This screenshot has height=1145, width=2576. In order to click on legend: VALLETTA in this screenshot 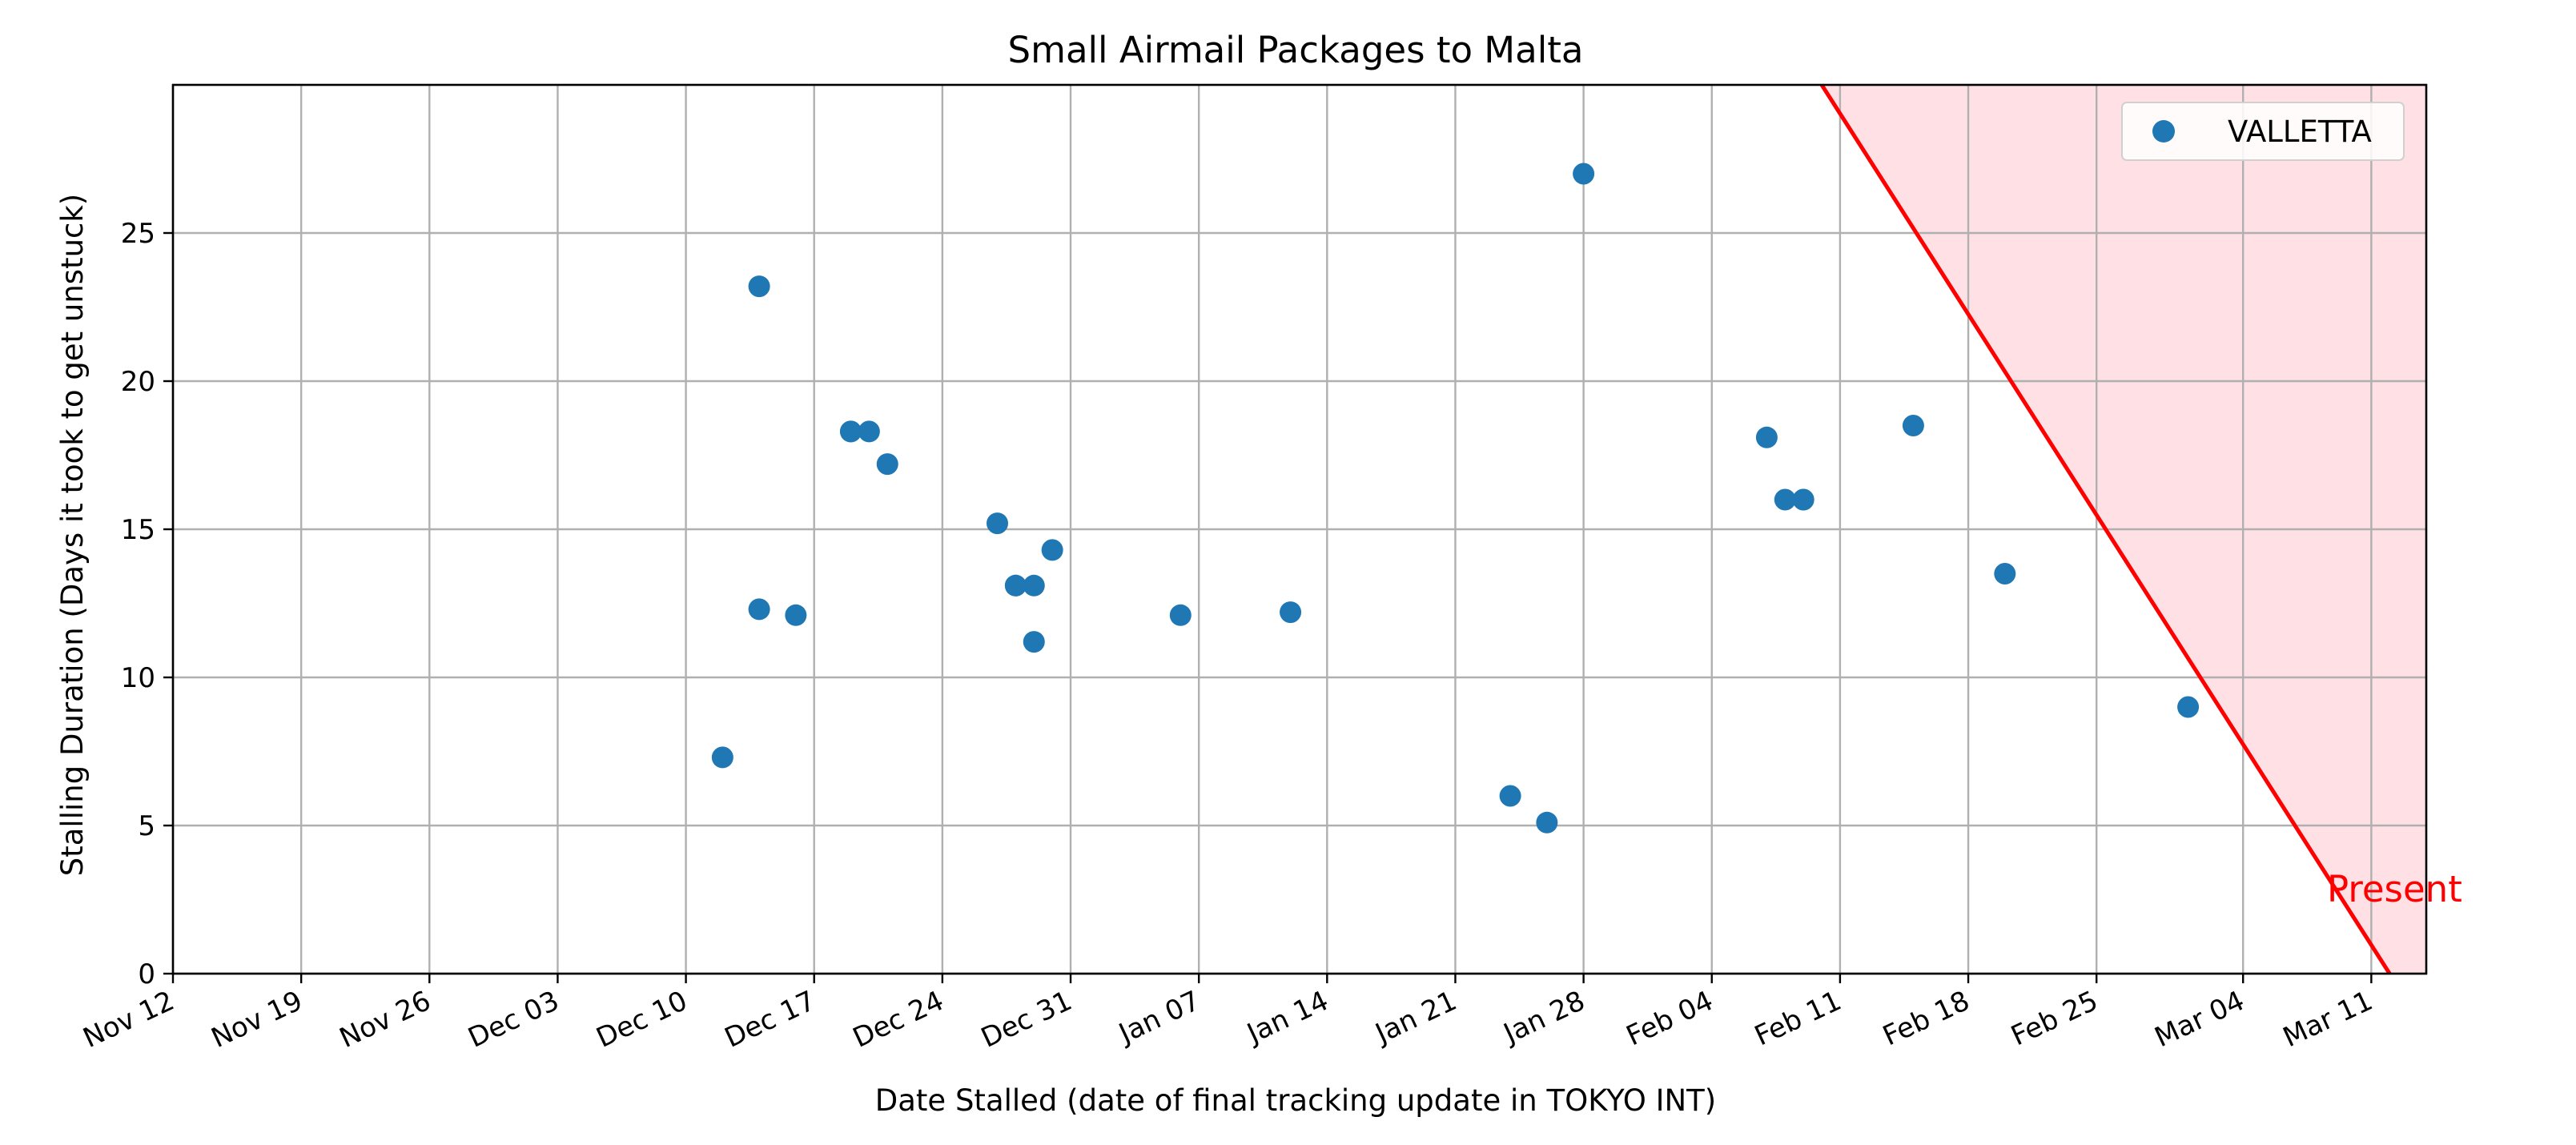, I will do `click(2263, 131)`.